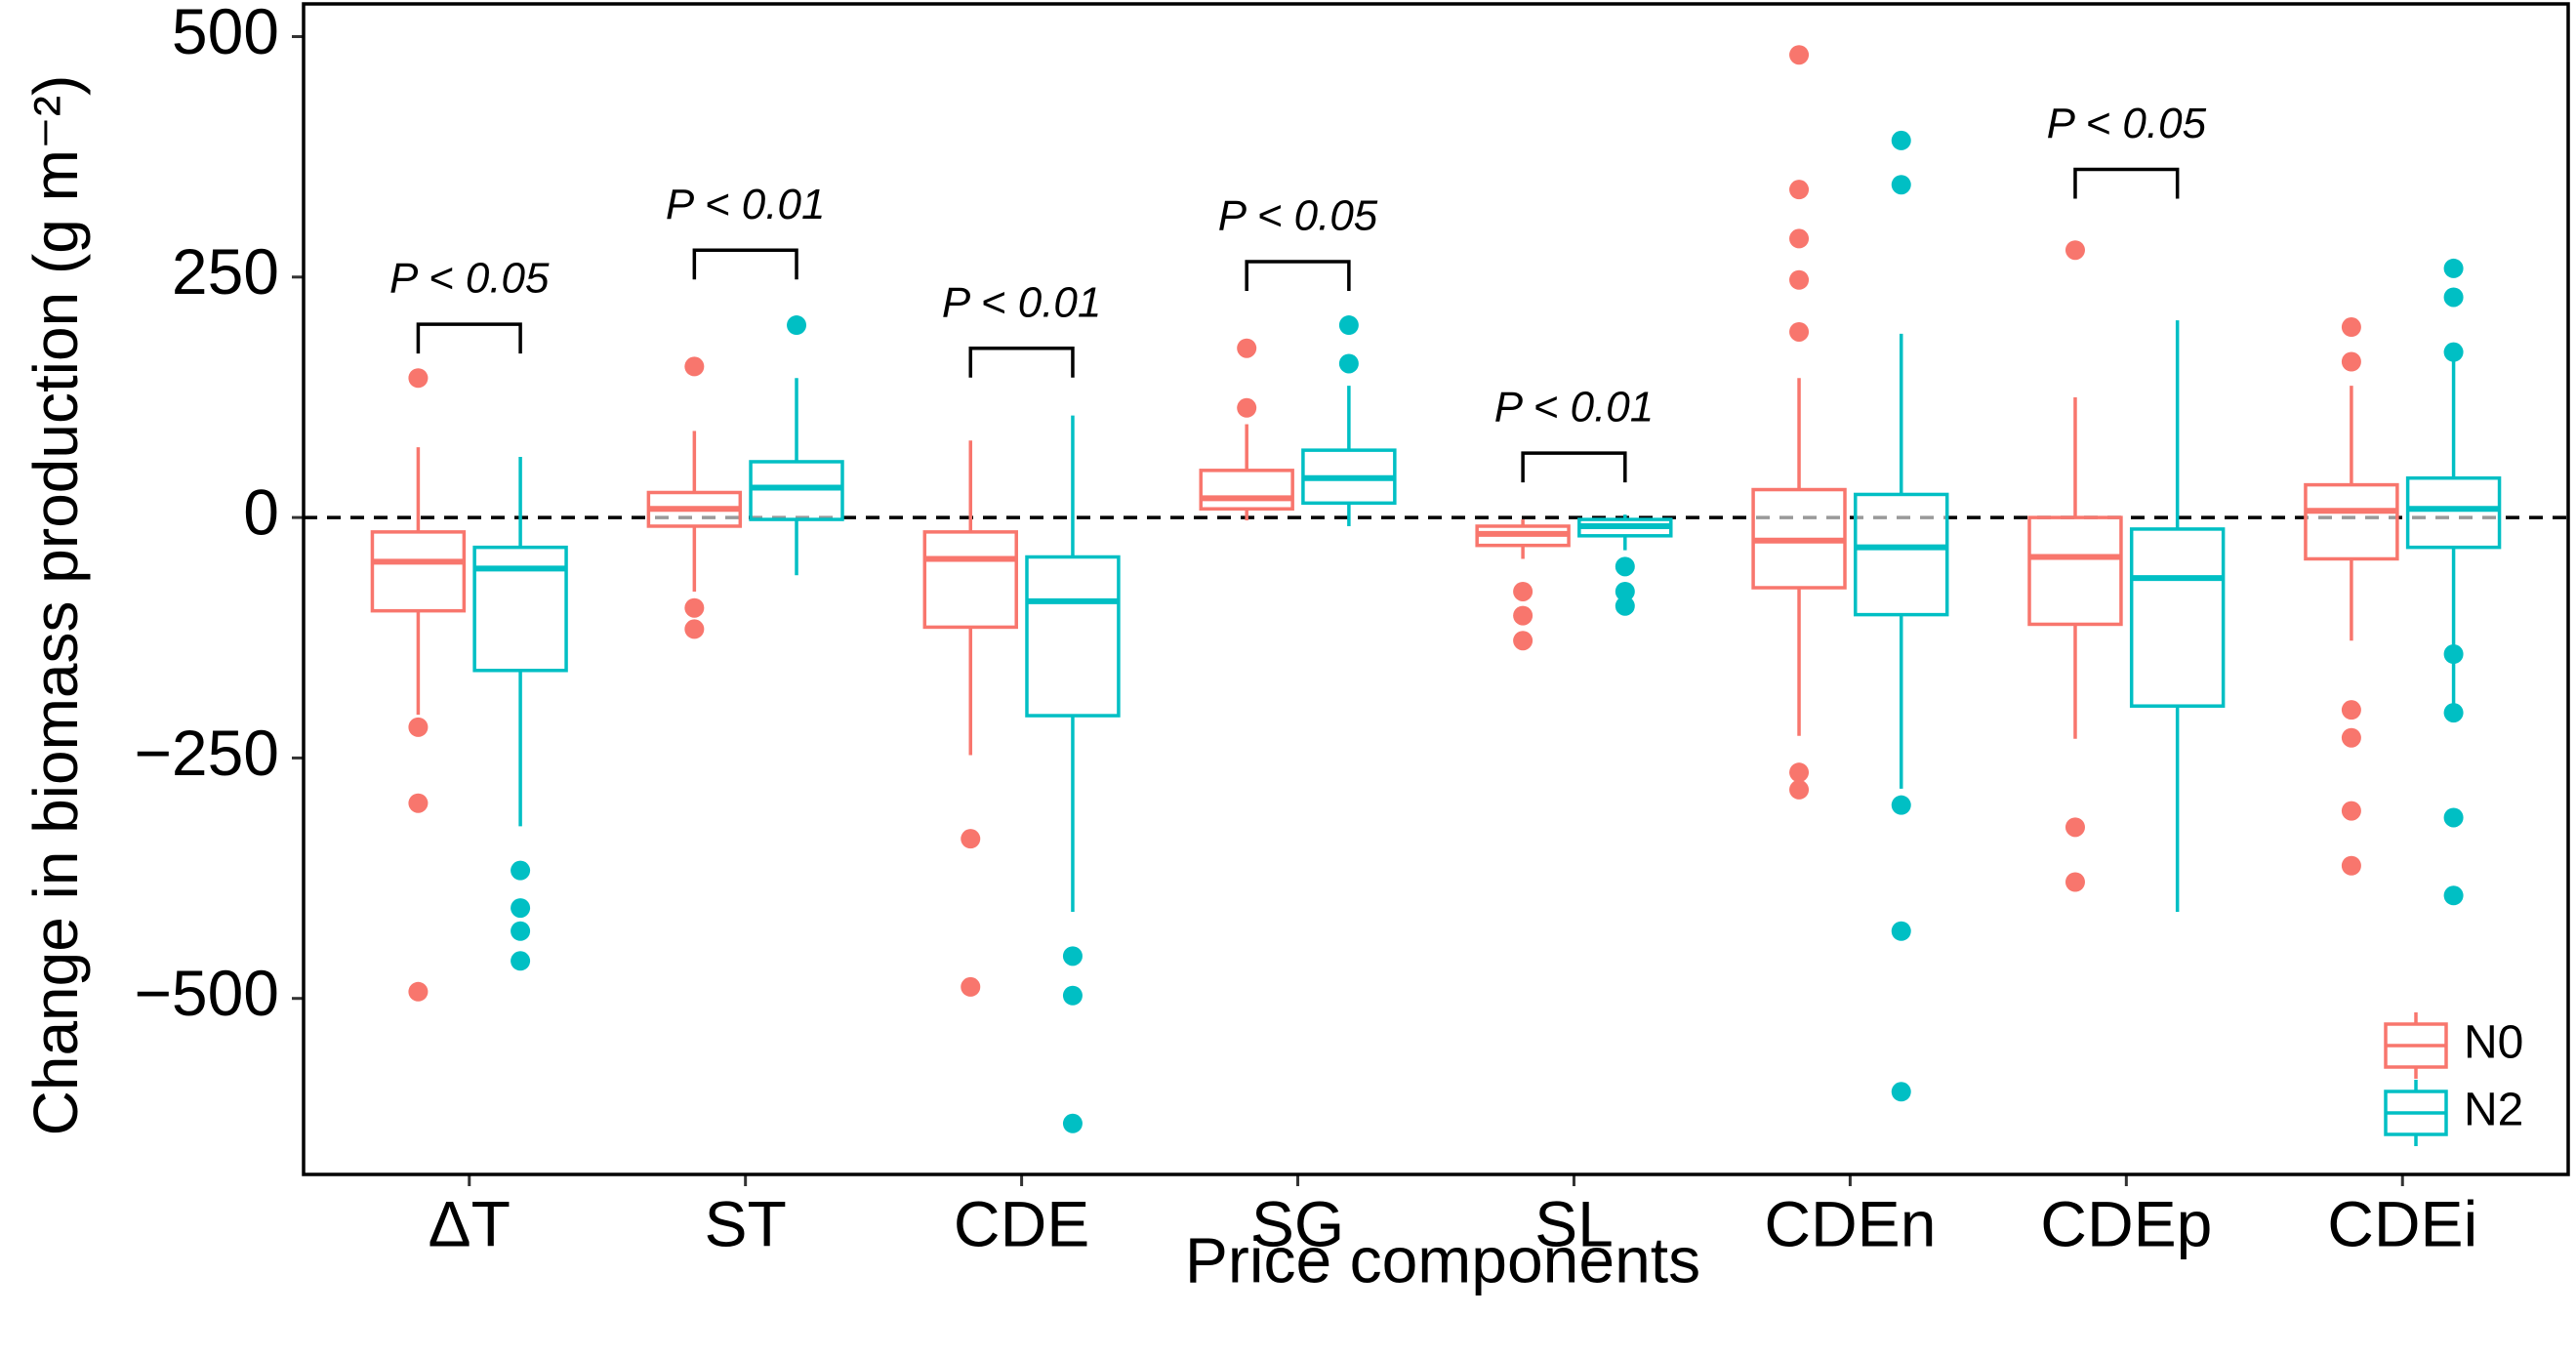 Image resolution: width=2576 pixels, height=1357 pixels. What do you see at coordinates (746, 1223) in the screenshot?
I see `x-tick-label: ST` at bounding box center [746, 1223].